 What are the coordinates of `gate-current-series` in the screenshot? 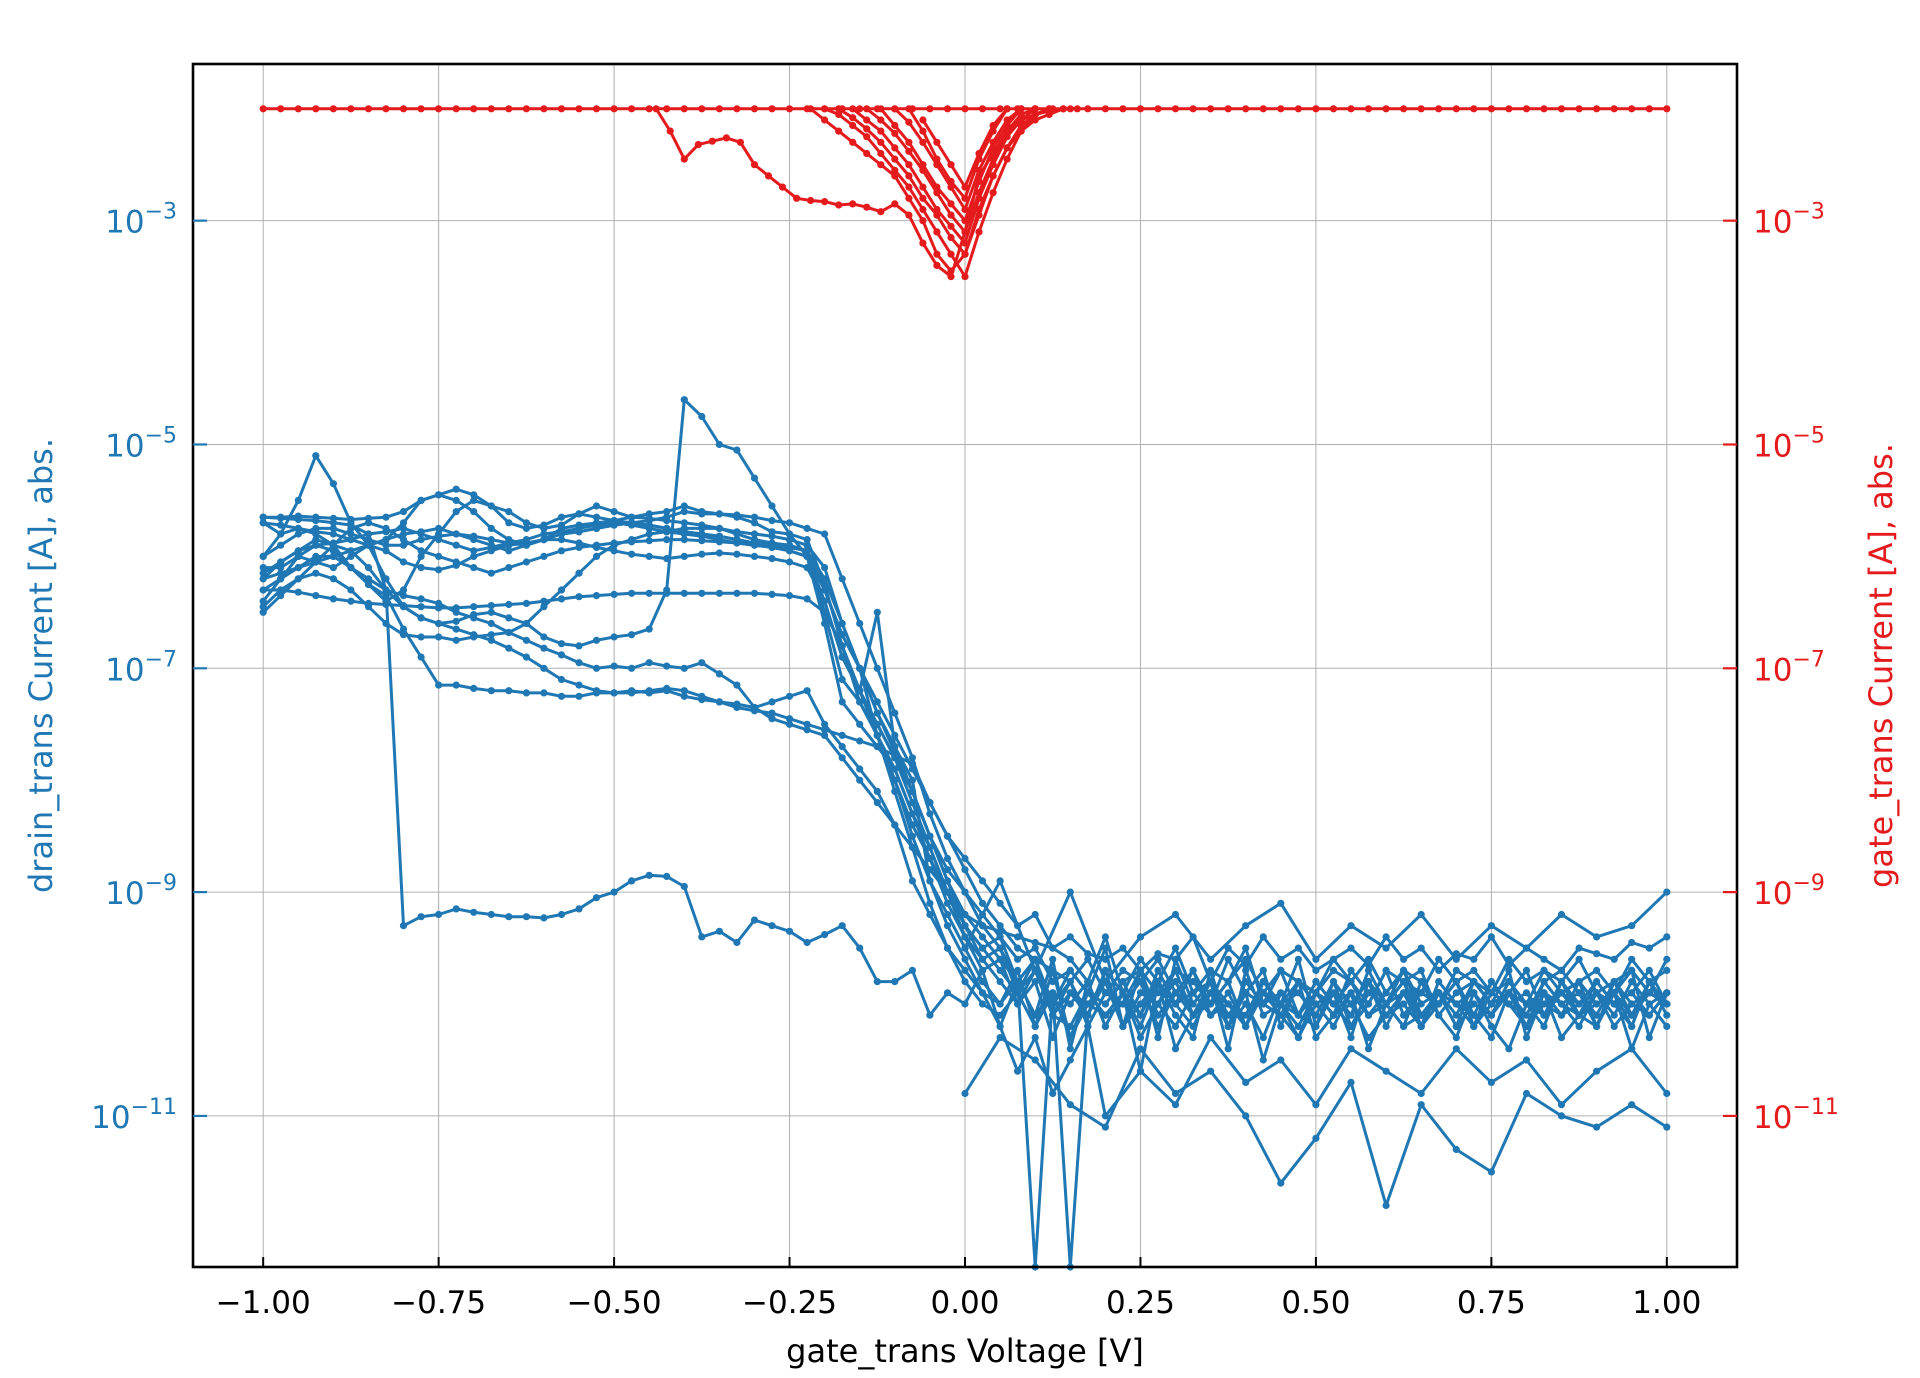 It's located at (965, 148).